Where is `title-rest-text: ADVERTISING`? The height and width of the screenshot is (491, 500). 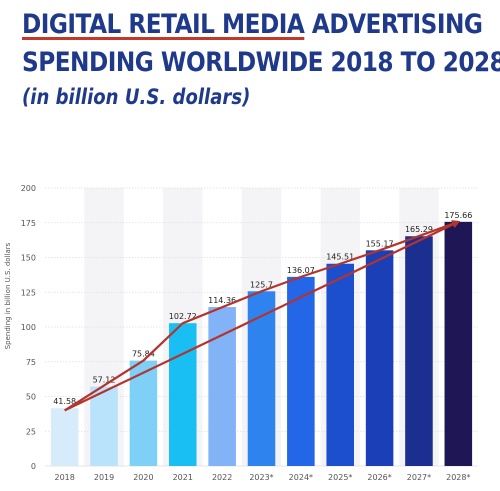
title-rest-text: ADVERTISING is located at coordinates (393, 24).